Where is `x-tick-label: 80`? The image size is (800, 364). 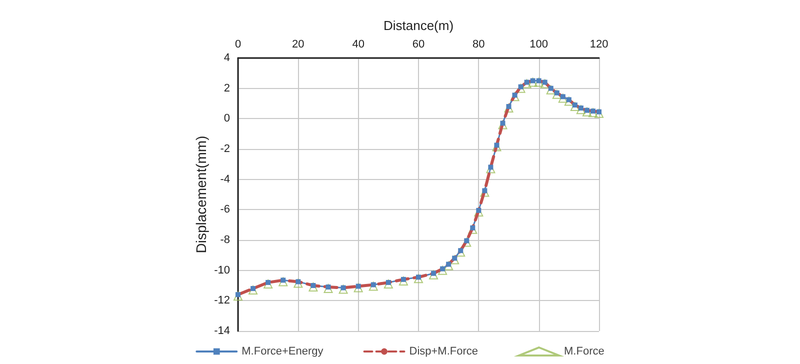 x-tick-label: 80 is located at coordinates (478, 44).